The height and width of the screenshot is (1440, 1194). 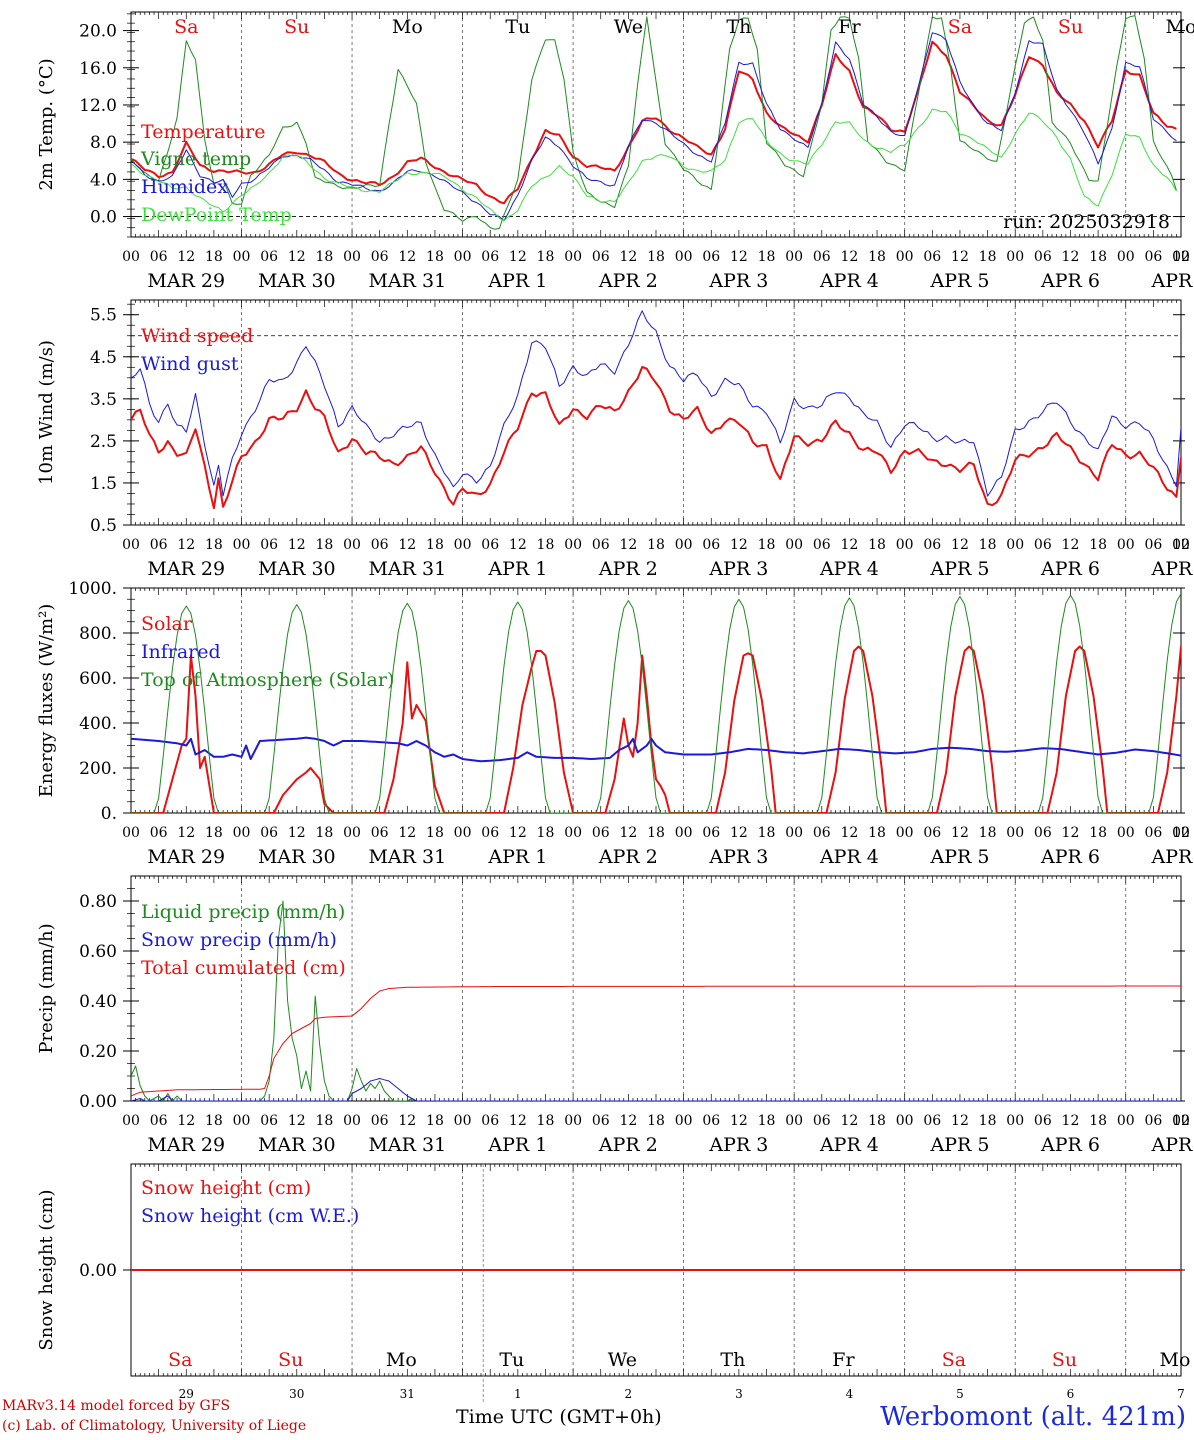 What do you see at coordinates (1086, 222) in the screenshot?
I see `run-label: run: 2025032918` at bounding box center [1086, 222].